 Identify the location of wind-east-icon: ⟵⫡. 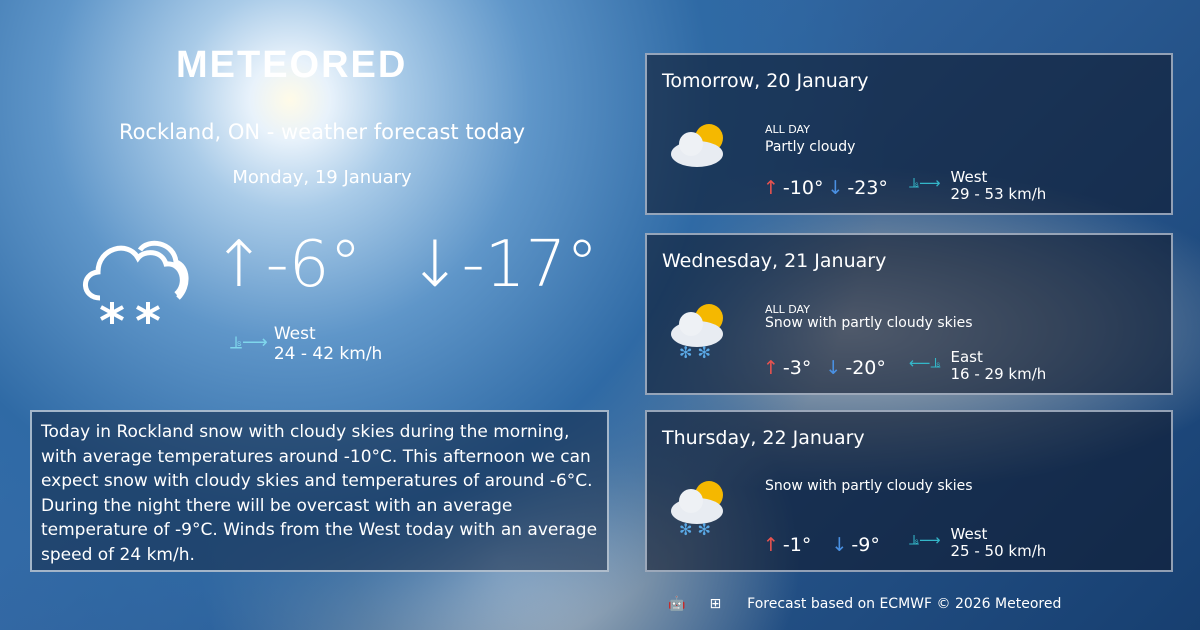
(925, 363).